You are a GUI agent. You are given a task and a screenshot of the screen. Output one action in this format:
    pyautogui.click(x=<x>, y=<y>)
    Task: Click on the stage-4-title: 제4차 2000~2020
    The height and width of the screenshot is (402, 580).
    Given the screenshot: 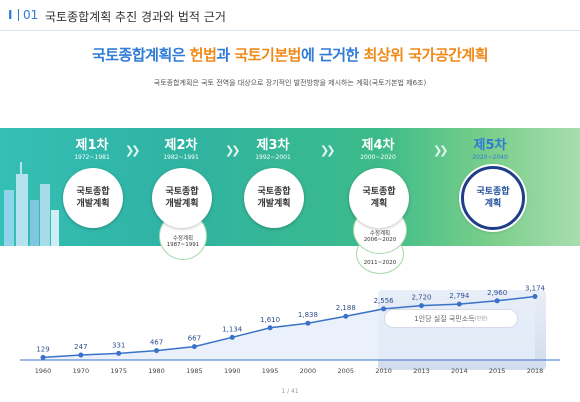 What is the action you would take?
    pyautogui.click(x=378, y=147)
    